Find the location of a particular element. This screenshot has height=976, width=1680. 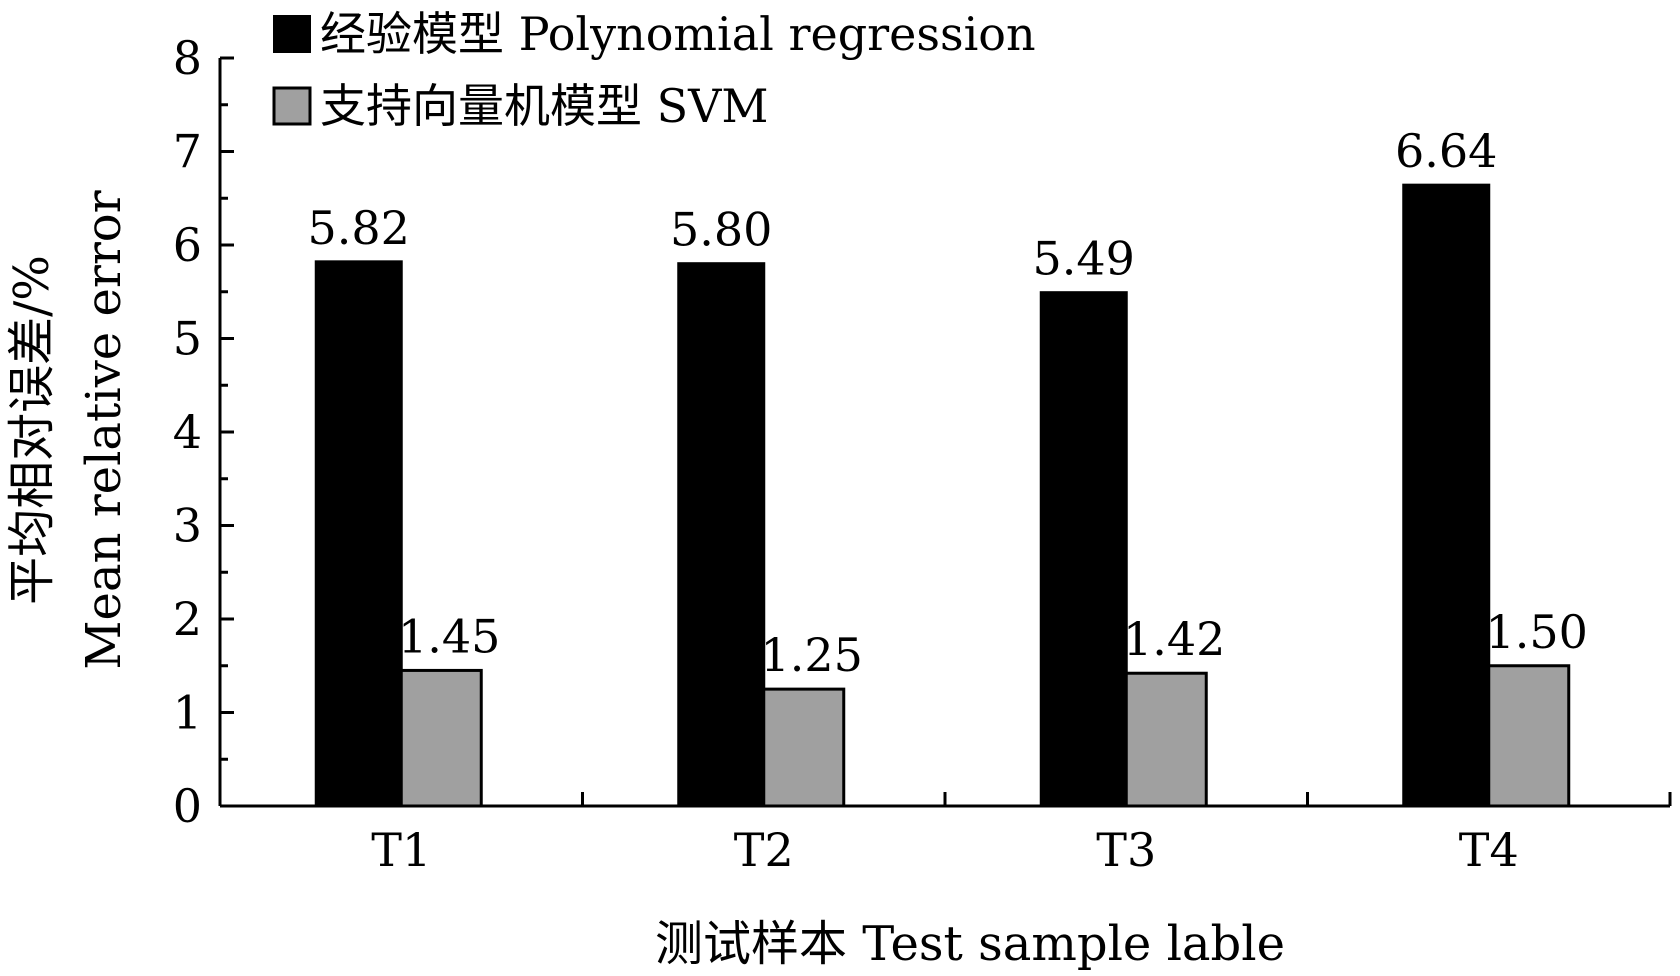

y-tick-label: 2 is located at coordinates (187, 619).